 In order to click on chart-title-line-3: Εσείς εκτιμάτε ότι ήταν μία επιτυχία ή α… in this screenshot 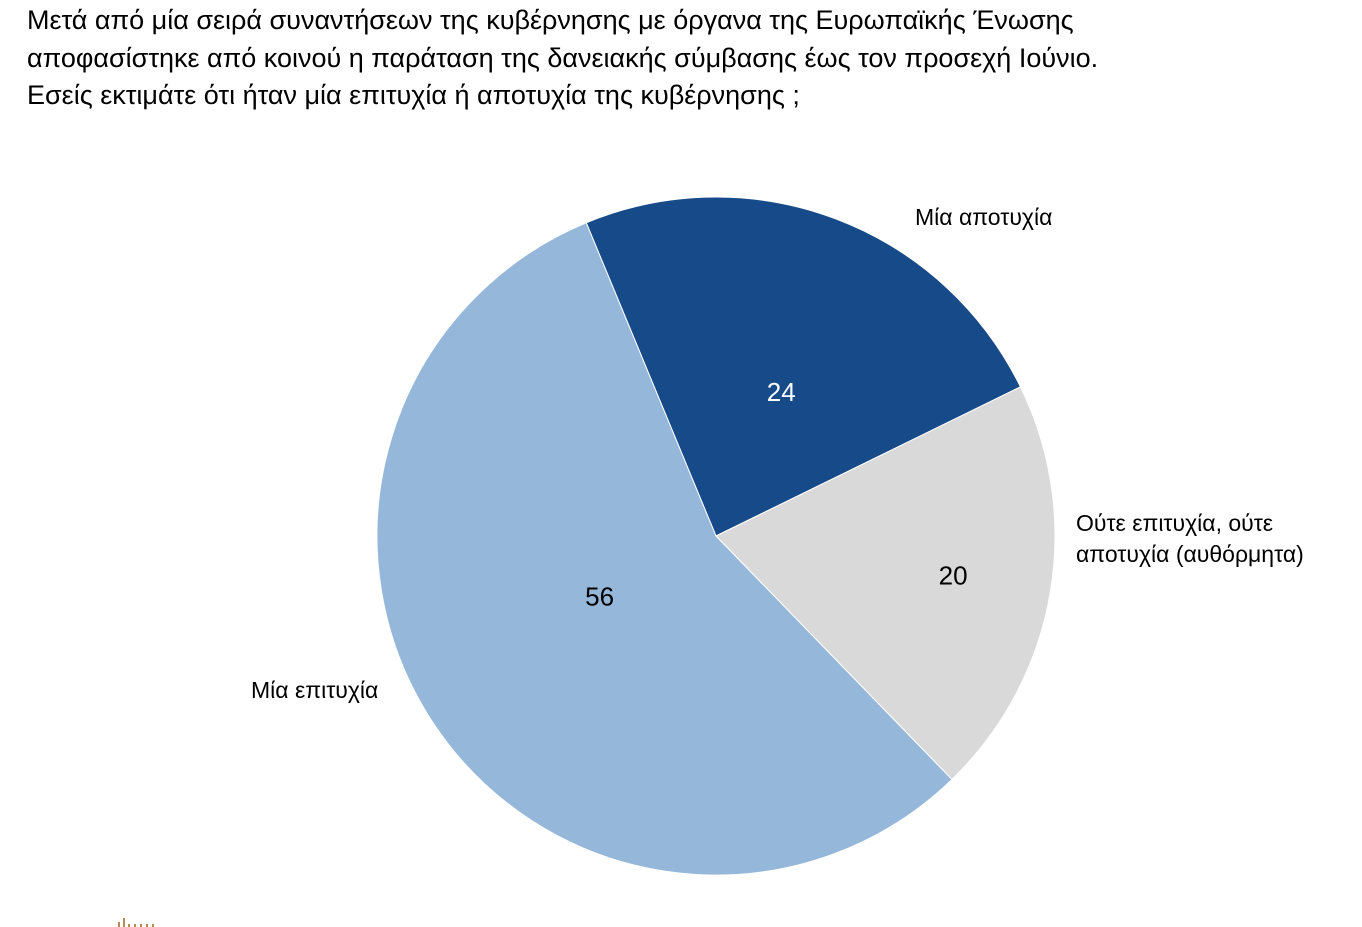, I will do `click(413, 95)`.